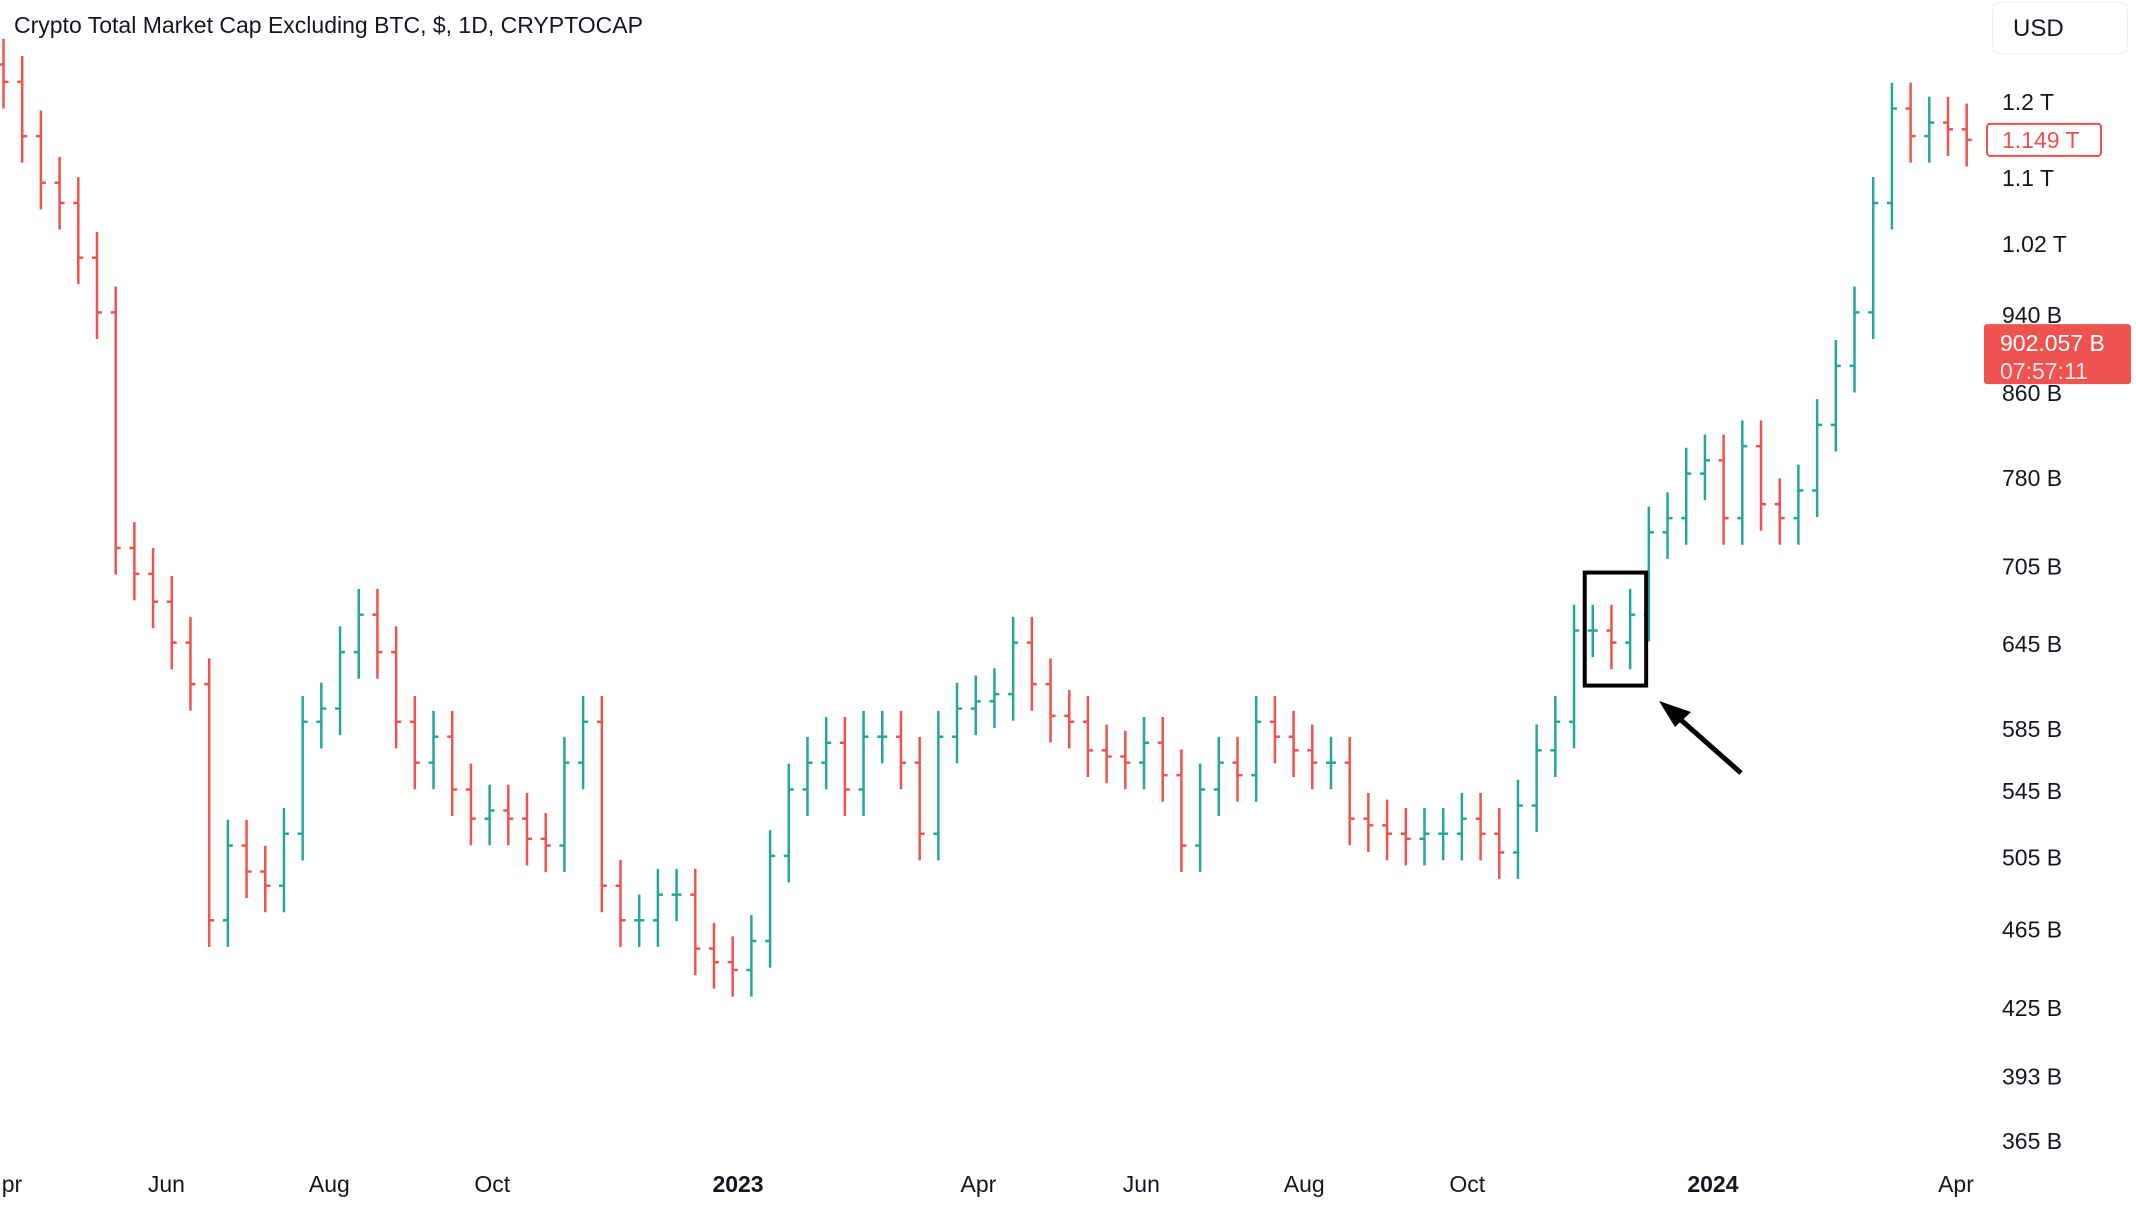 This screenshot has height=1210, width=2136. I want to click on currency-selector: USD, so click(2060, 28).